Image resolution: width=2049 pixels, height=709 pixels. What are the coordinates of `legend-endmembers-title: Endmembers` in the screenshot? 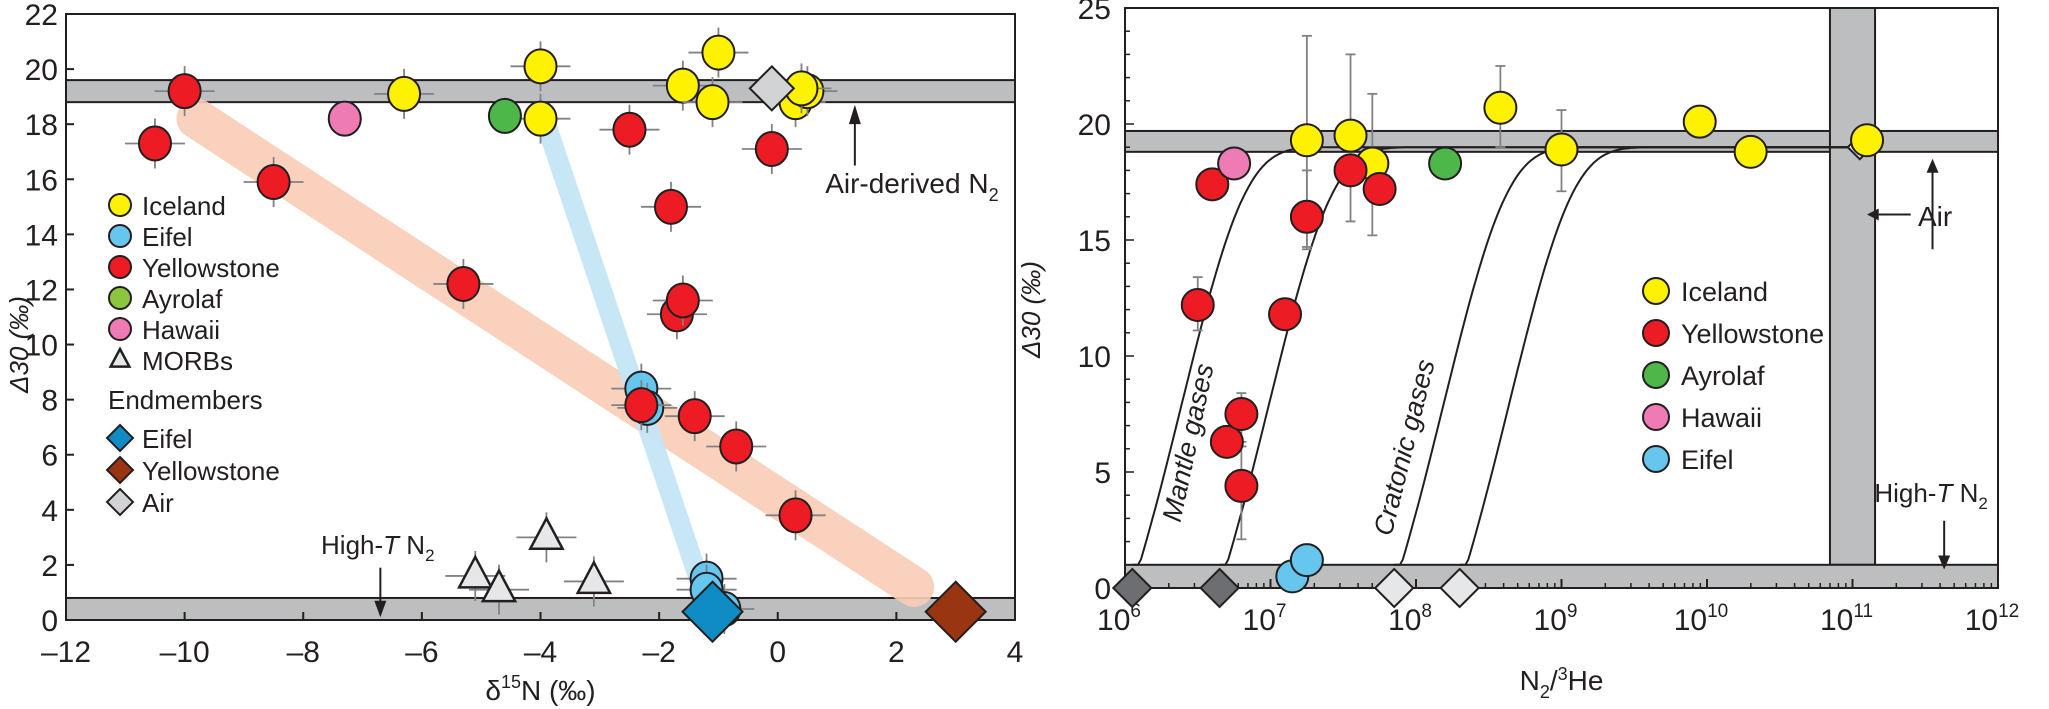 It's located at (185, 400).